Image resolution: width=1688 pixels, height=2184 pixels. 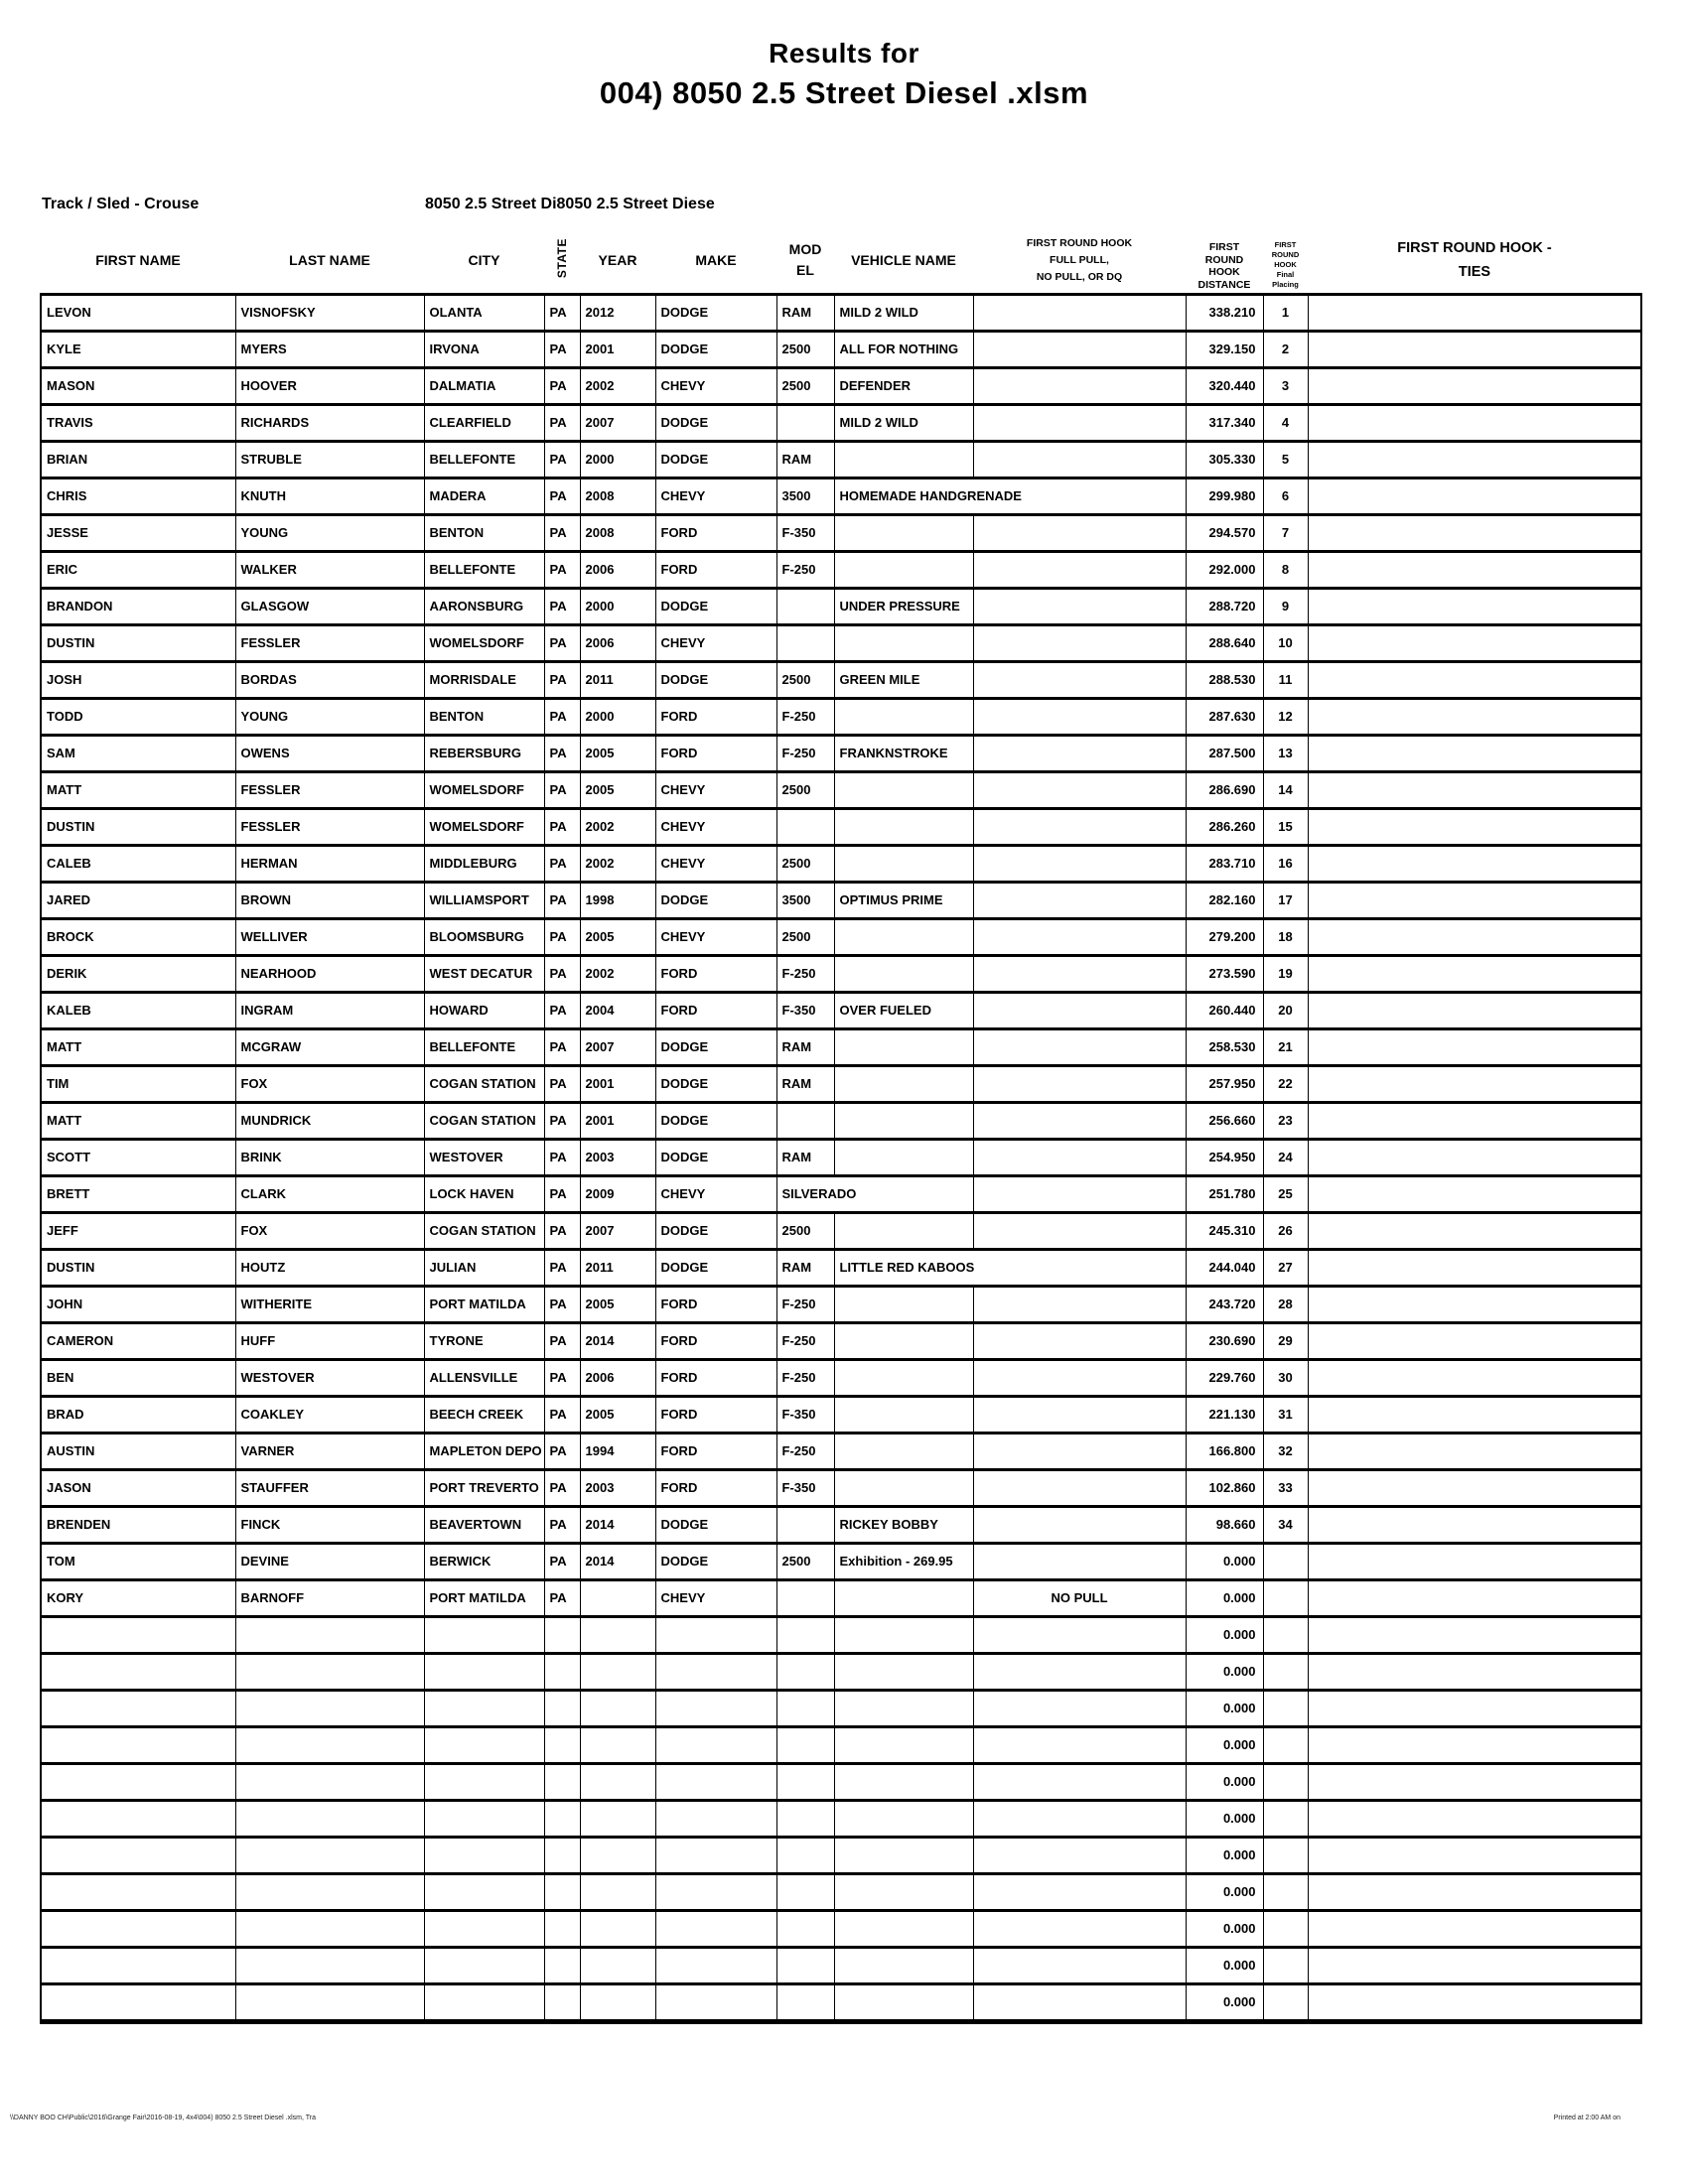 What do you see at coordinates (903, 259) in the screenshot?
I see `col-header-vehicle-name: VEHICLE NAME` at bounding box center [903, 259].